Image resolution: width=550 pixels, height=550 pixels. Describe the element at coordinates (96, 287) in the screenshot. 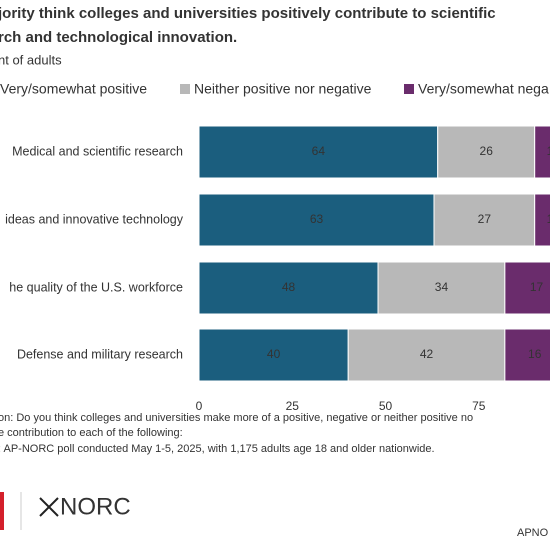

I see `y-tick-label: he quality of the U.S. workforce` at that location.